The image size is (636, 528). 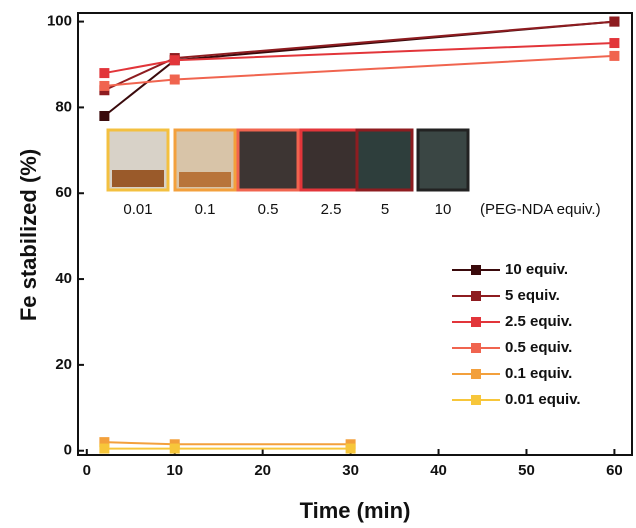 I want to click on legend-label: 5 equiv., so click(x=532, y=295).